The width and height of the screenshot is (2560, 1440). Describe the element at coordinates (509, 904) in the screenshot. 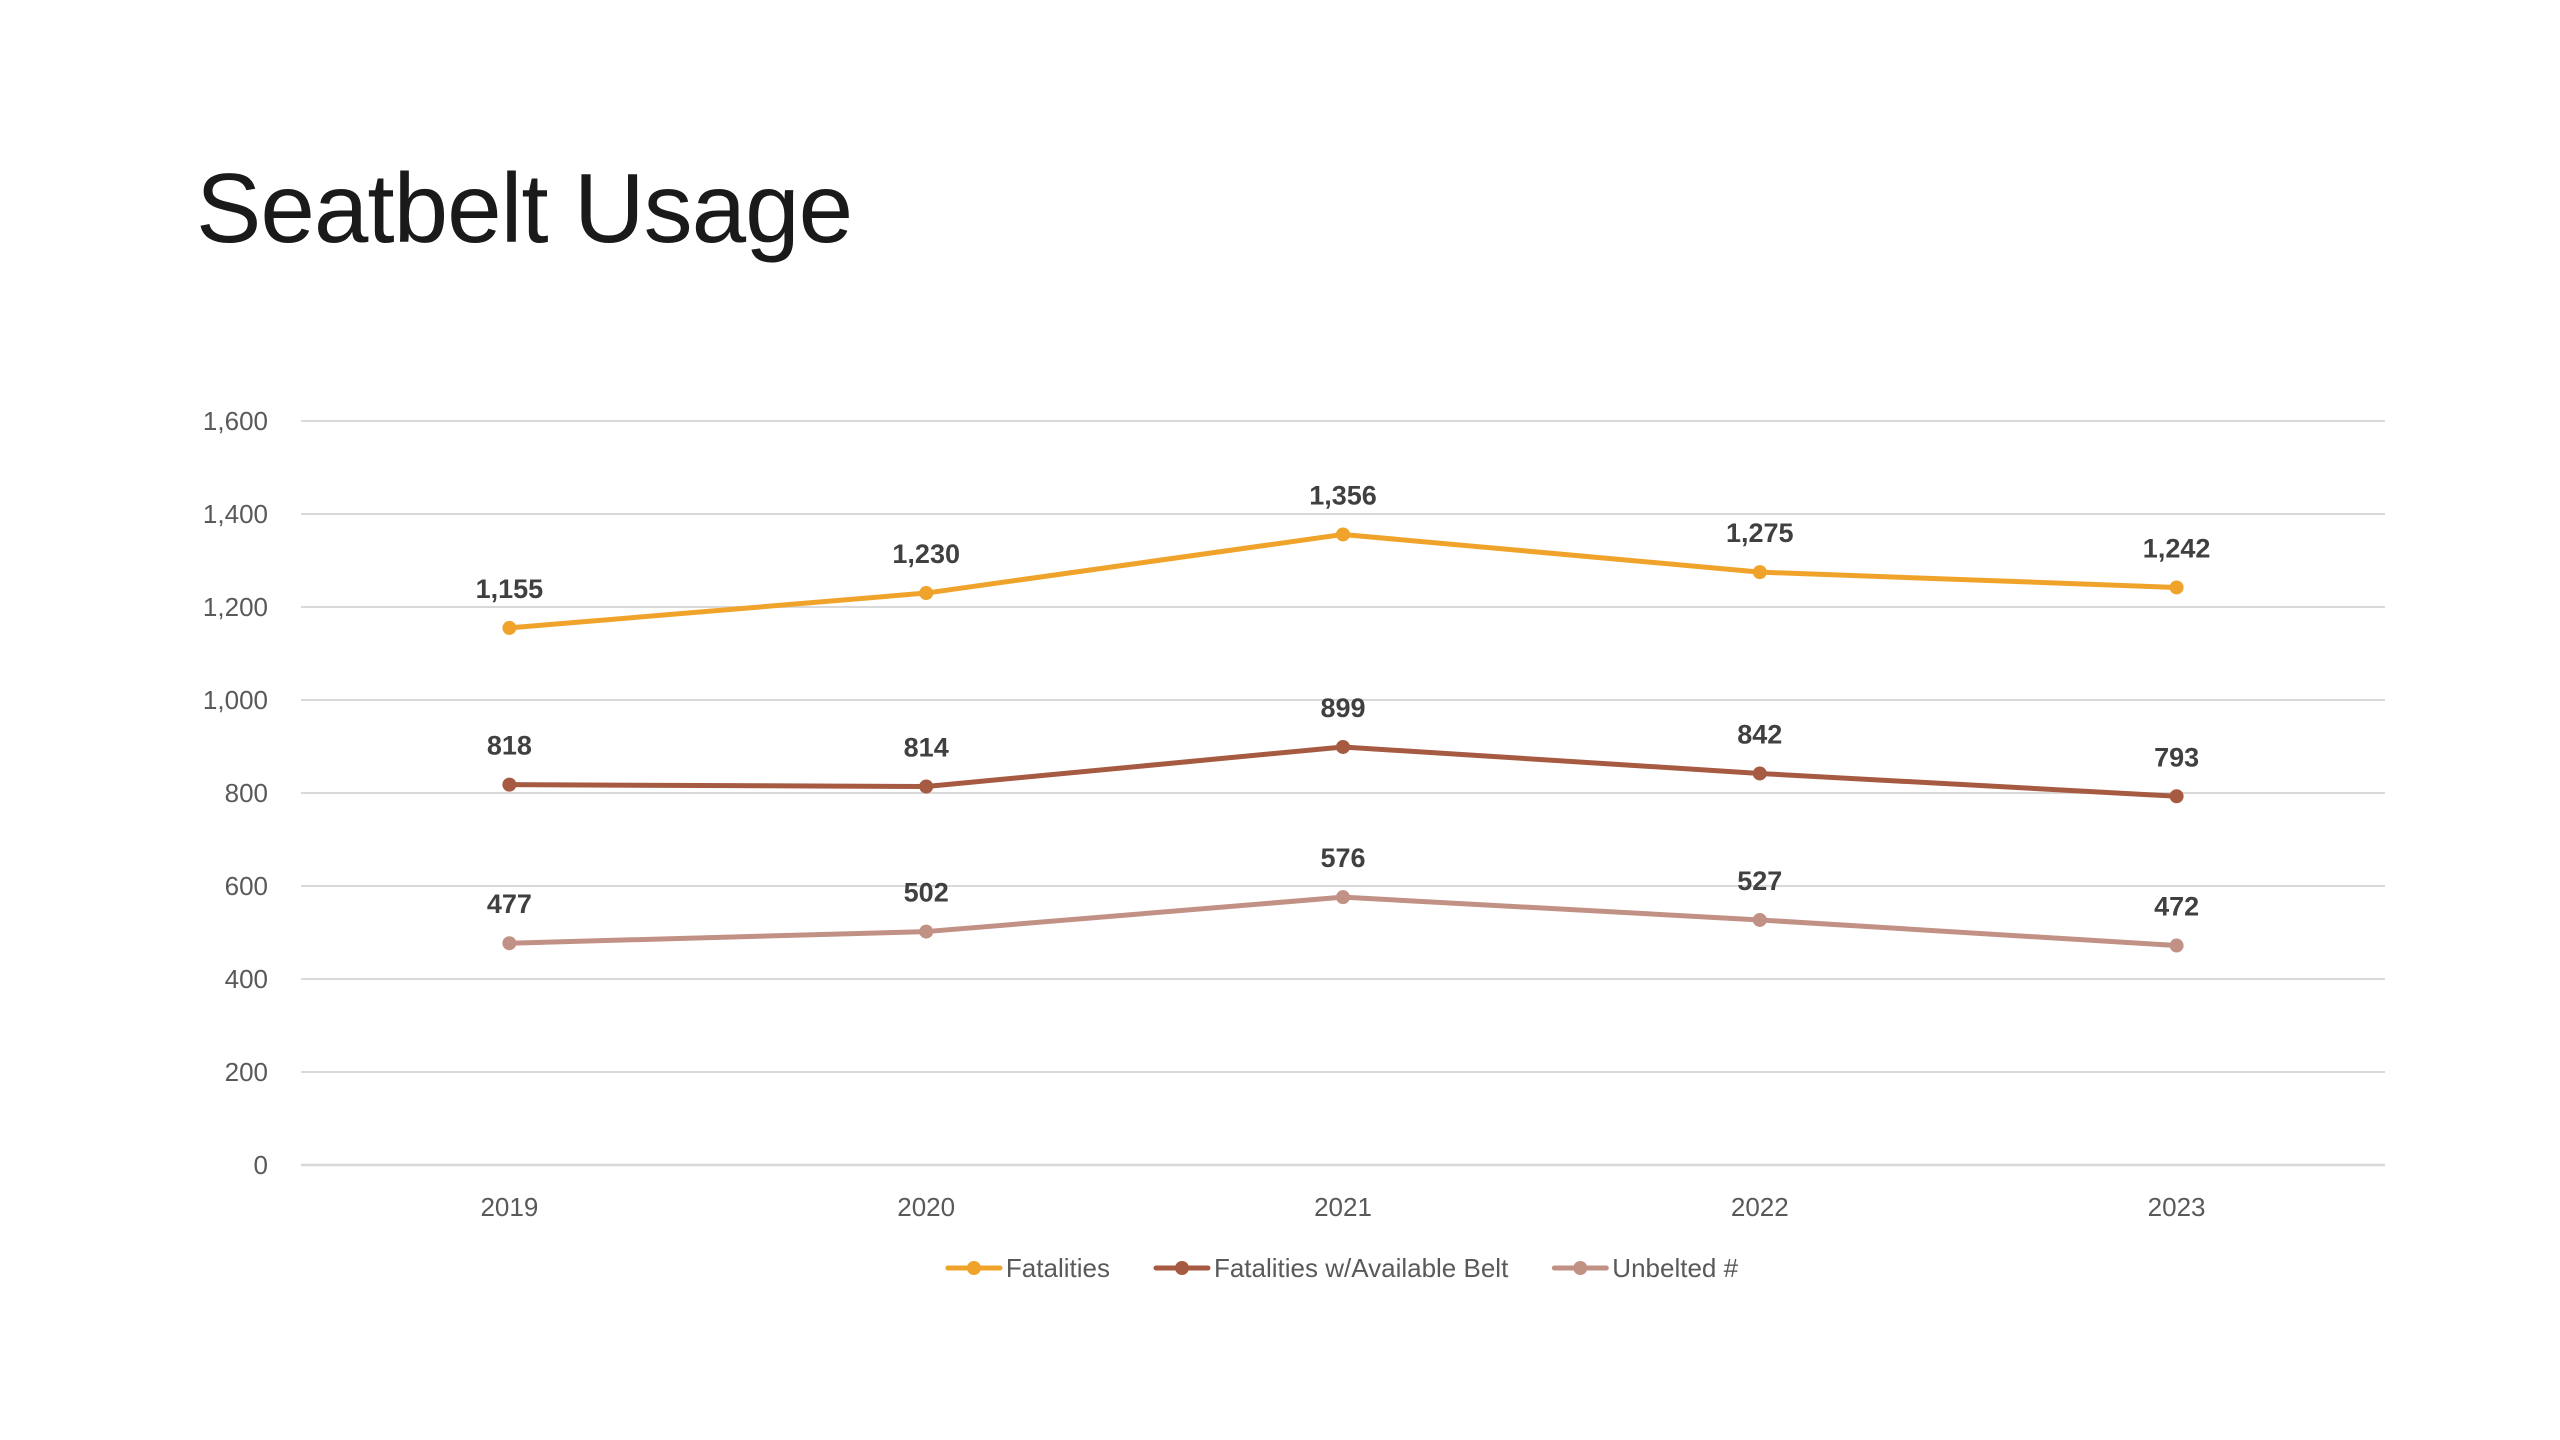

I see `data-label: 477` at that location.